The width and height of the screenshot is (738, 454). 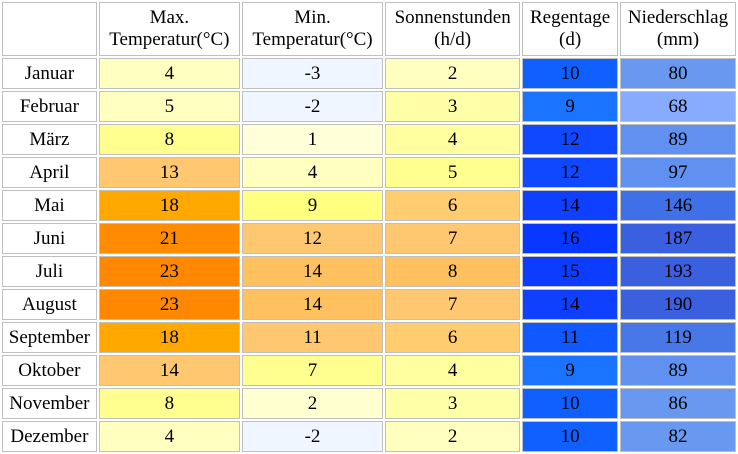 I want to click on rain-days-cell: 11, so click(x=570, y=337).